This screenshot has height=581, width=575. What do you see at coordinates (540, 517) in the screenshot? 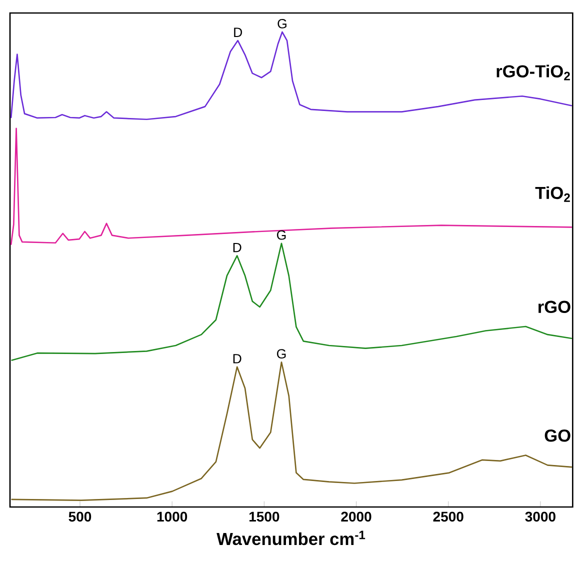
I see `x-tick-label: 3000` at bounding box center [540, 517].